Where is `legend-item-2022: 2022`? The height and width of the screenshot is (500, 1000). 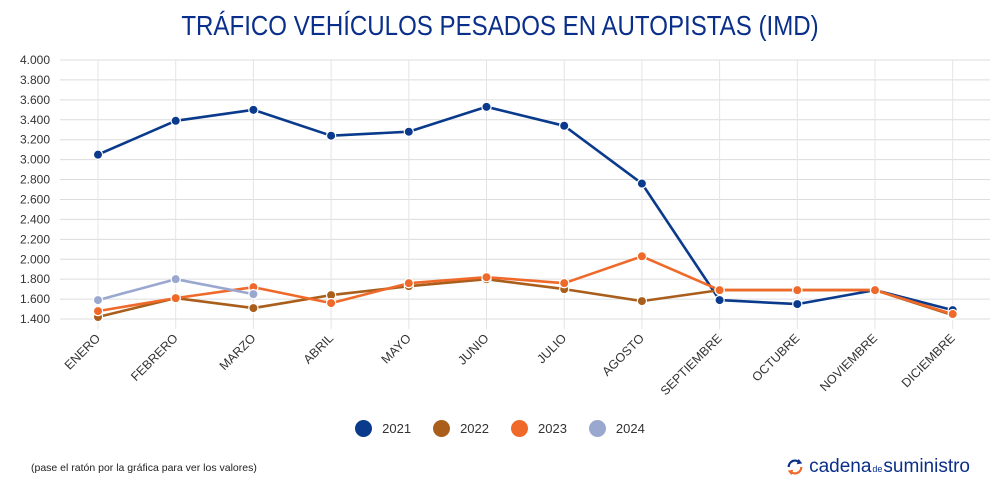 legend-item-2022: 2022 is located at coordinates (461, 428).